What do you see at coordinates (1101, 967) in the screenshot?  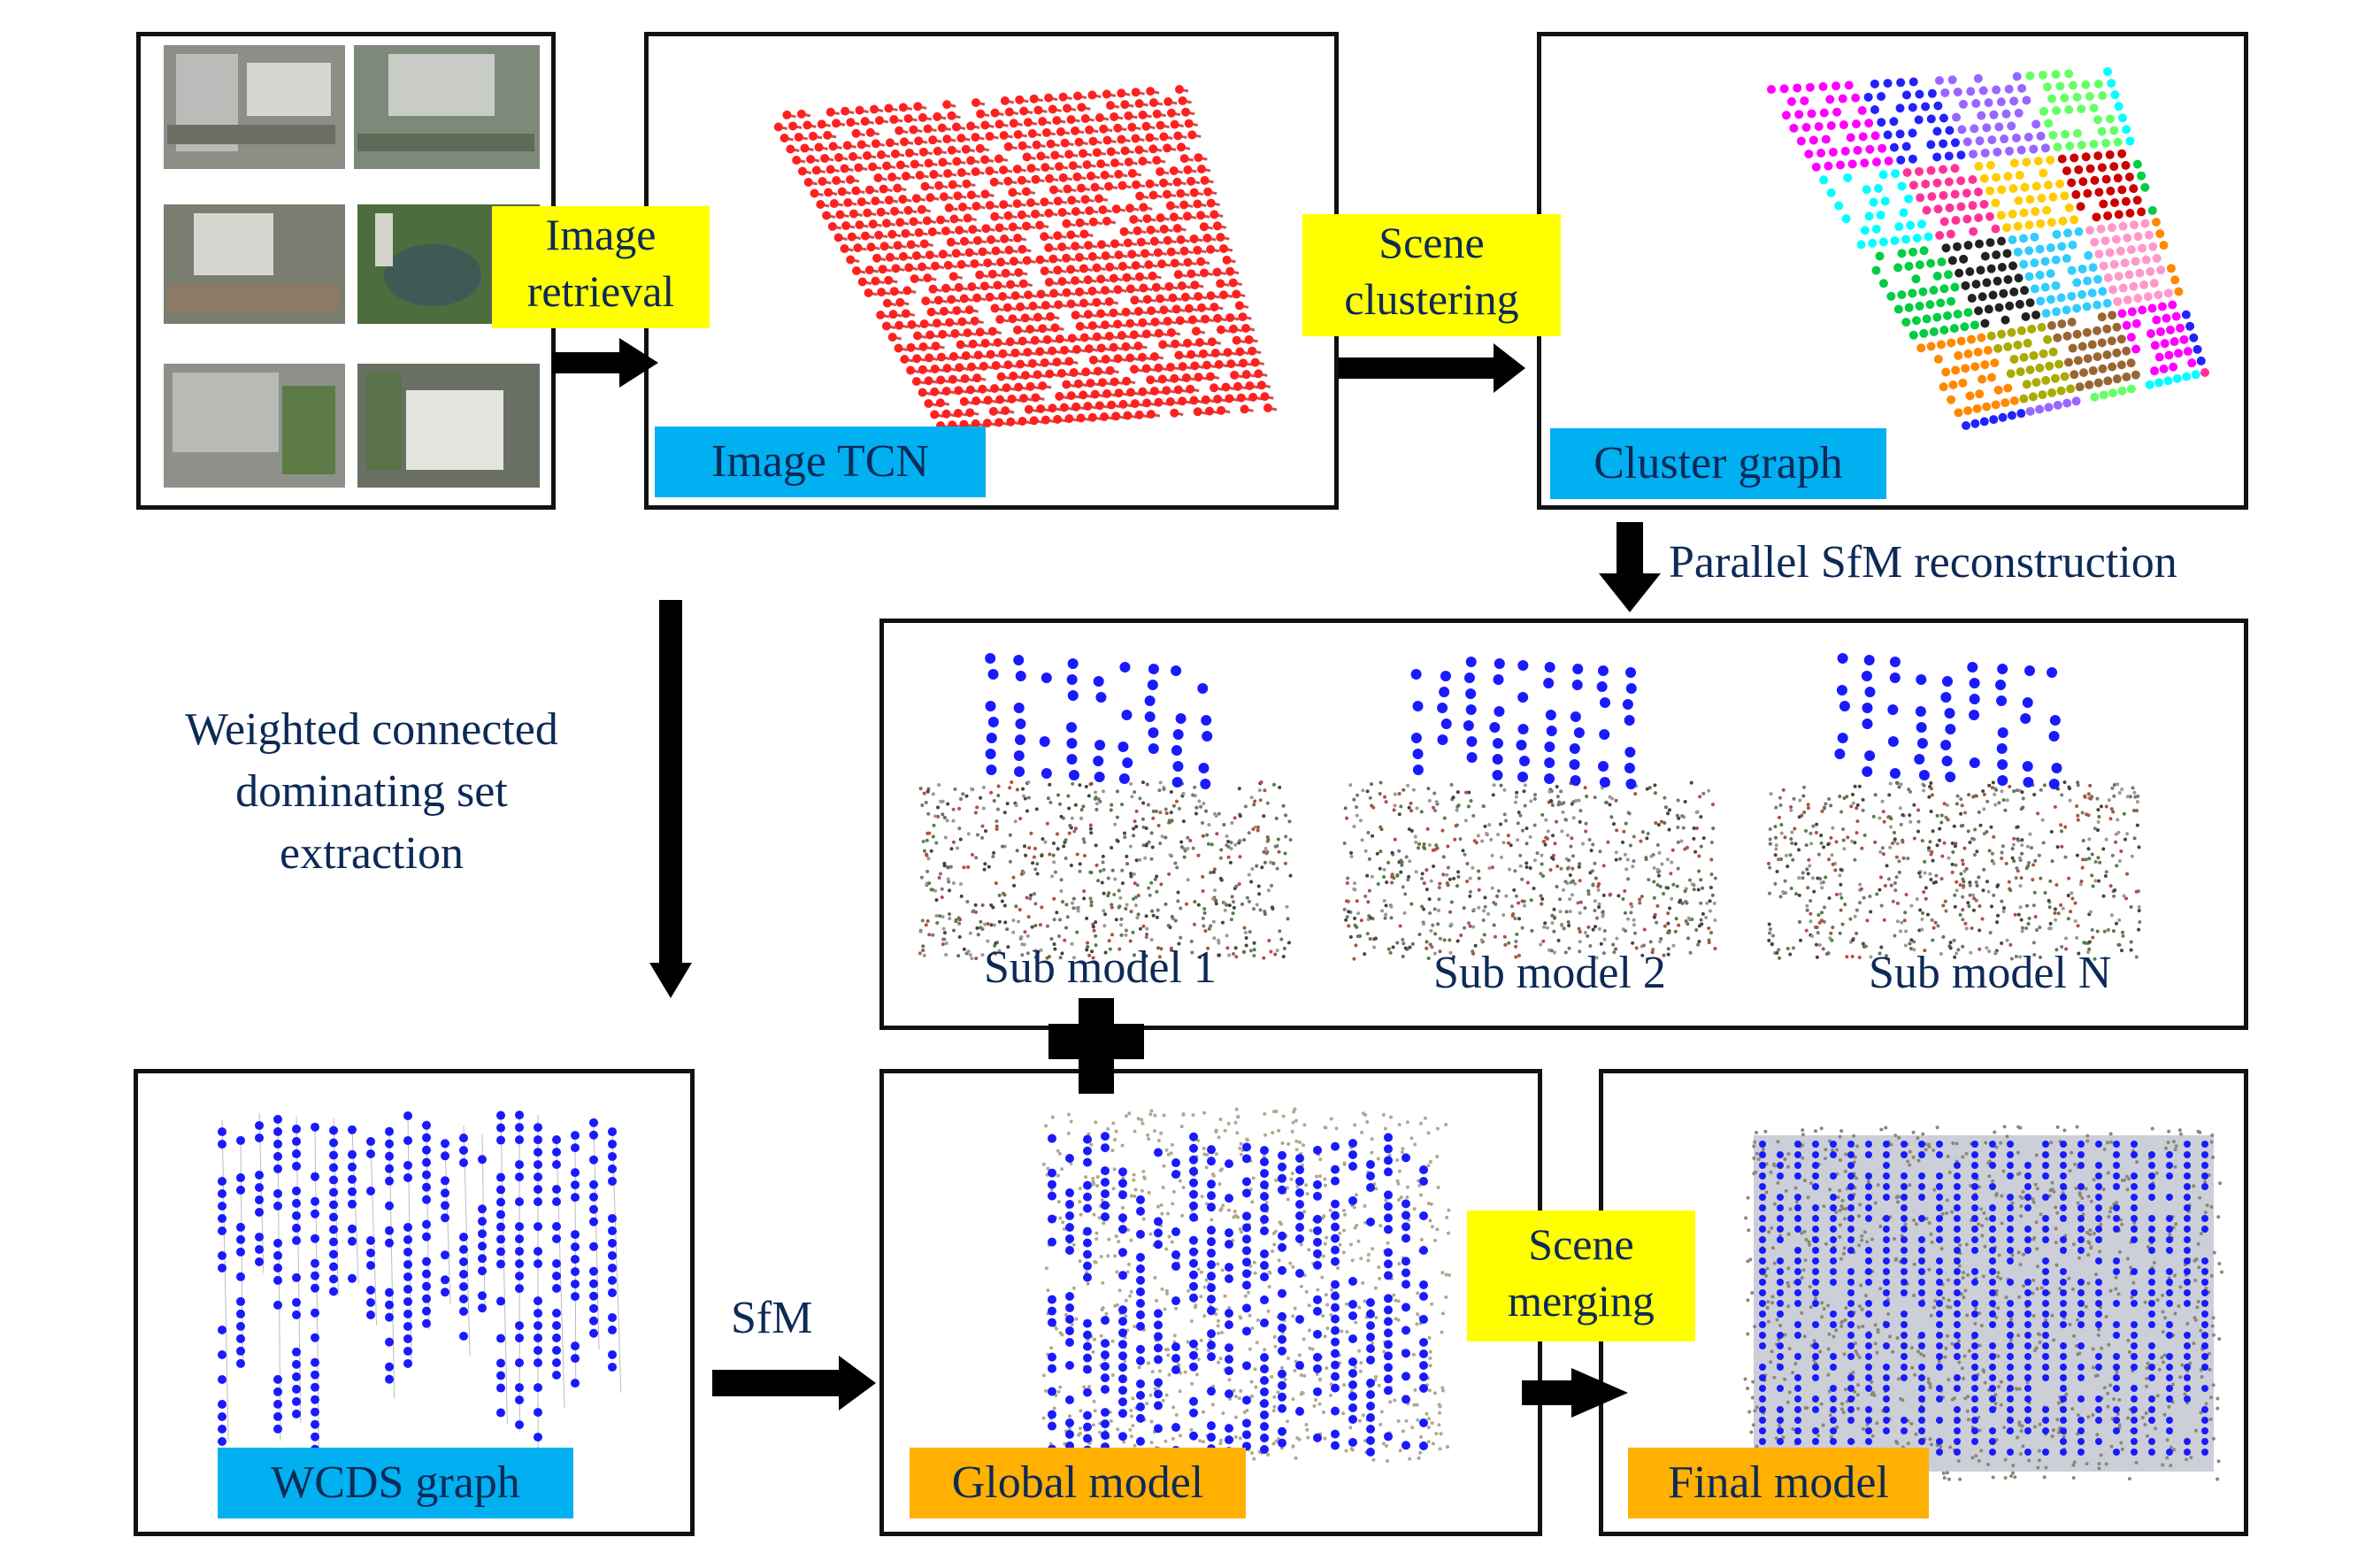 I see `sub-model-1-label: Sub model 1` at bounding box center [1101, 967].